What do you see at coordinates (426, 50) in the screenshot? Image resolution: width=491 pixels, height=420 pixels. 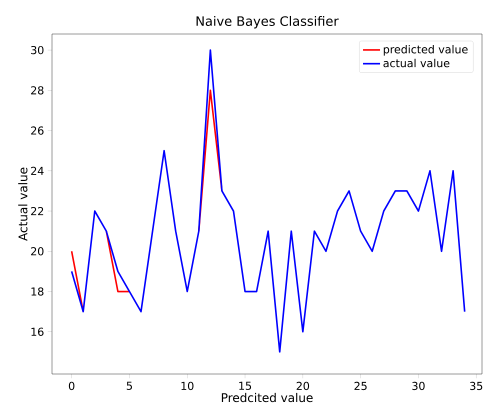 I see `legend-label: predicted value` at bounding box center [426, 50].